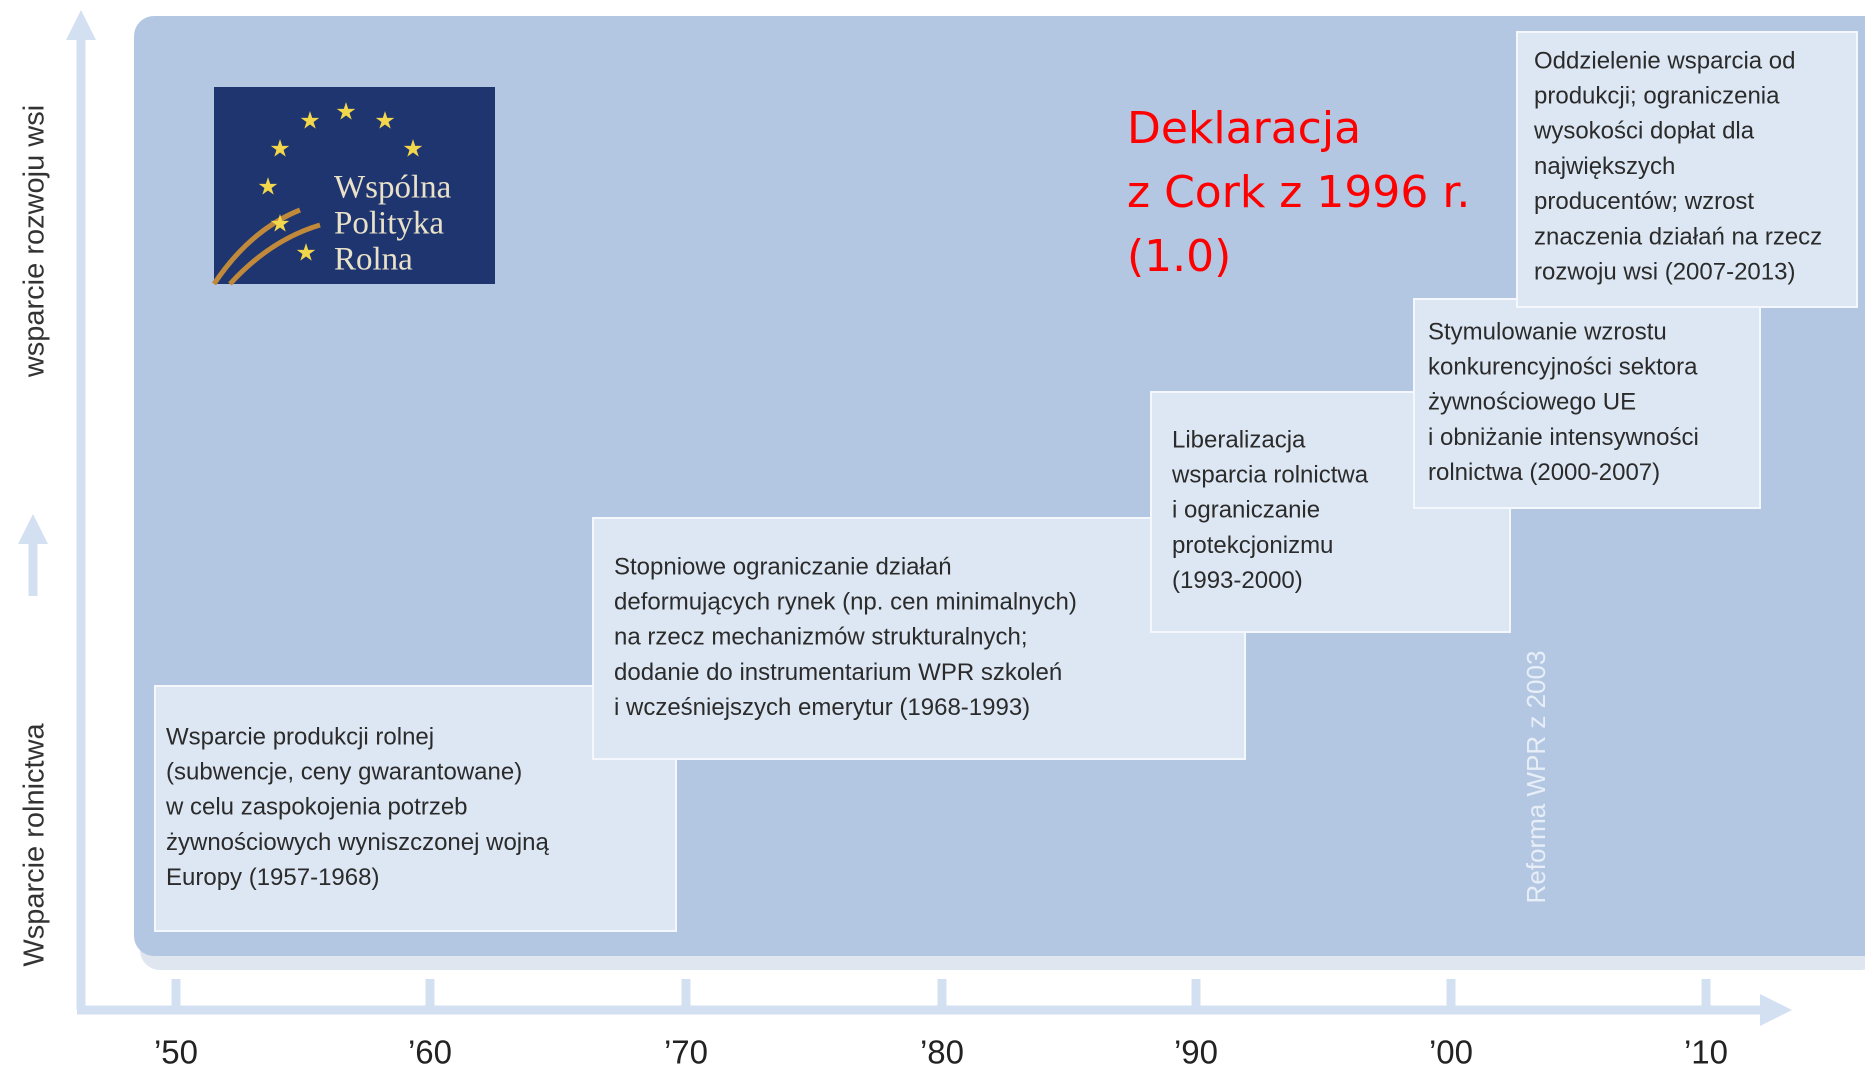 This screenshot has height=1087, width=1865. I want to click on box-text: i obniżanie intensywności, so click(1563, 437).